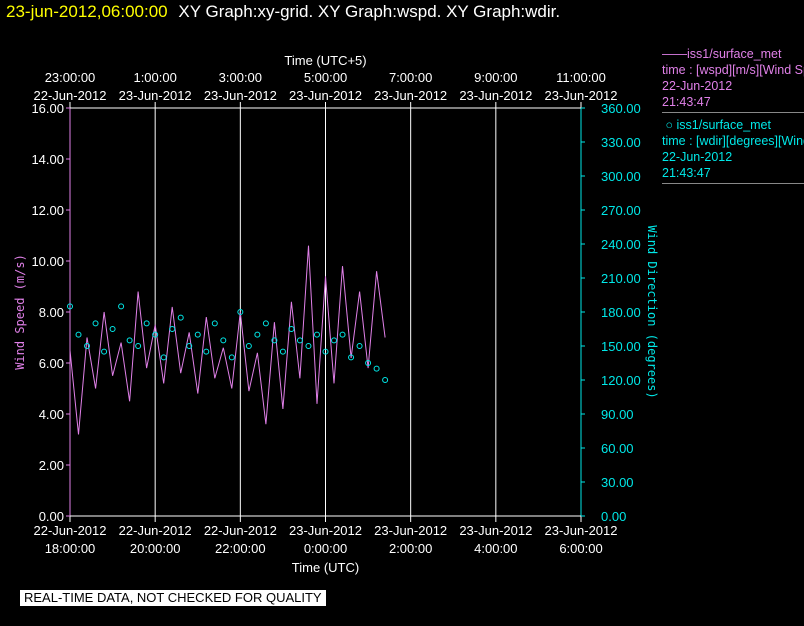 Image resolution: width=804 pixels, height=626 pixels. Describe the element at coordinates (51, 516) in the screenshot. I see `y-left-tick-label: 0.00` at that location.